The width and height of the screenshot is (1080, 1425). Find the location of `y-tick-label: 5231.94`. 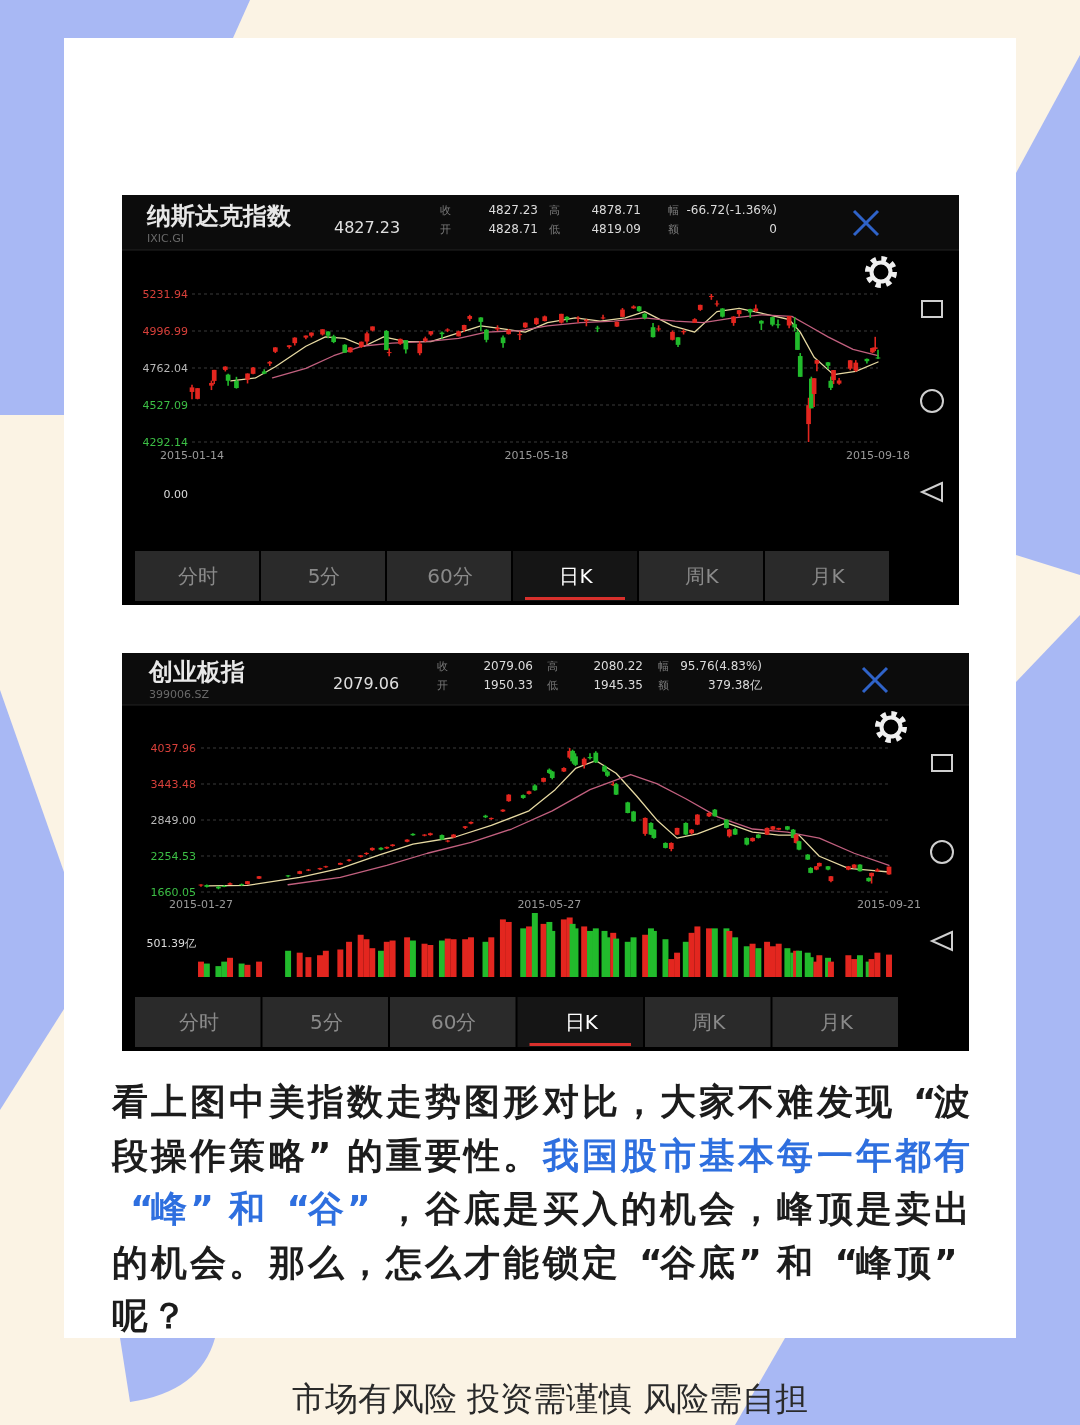

y-tick-label: 5231.94 is located at coordinates (165, 294).